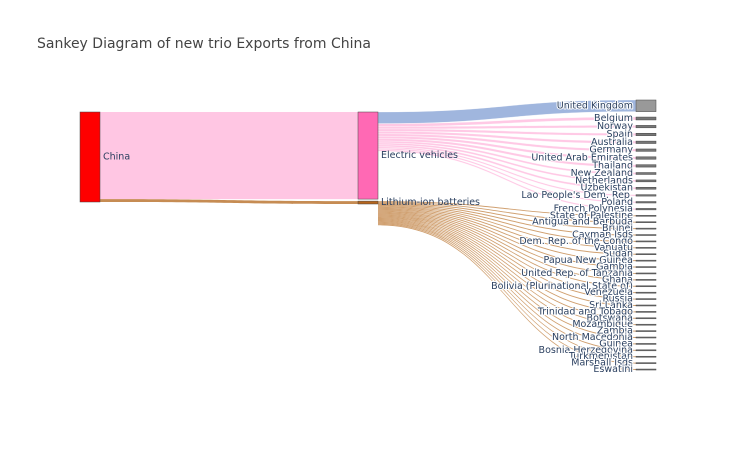 This screenshot has width=736, height=450. What do you see at coordinates (586, 350) in the screenshot?
I see `node-label-bosnia-herzegovina: Bosnia Herzegovina` at bounding box center [586, 350].